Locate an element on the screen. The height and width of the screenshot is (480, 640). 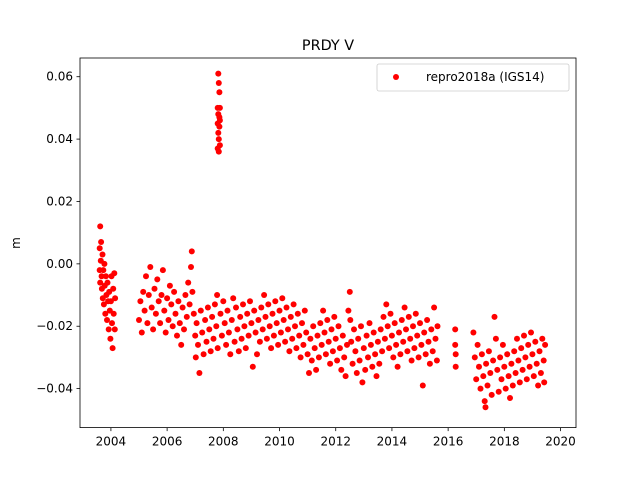
x-tick-label: 2014 is located at coordinates (392, 442).